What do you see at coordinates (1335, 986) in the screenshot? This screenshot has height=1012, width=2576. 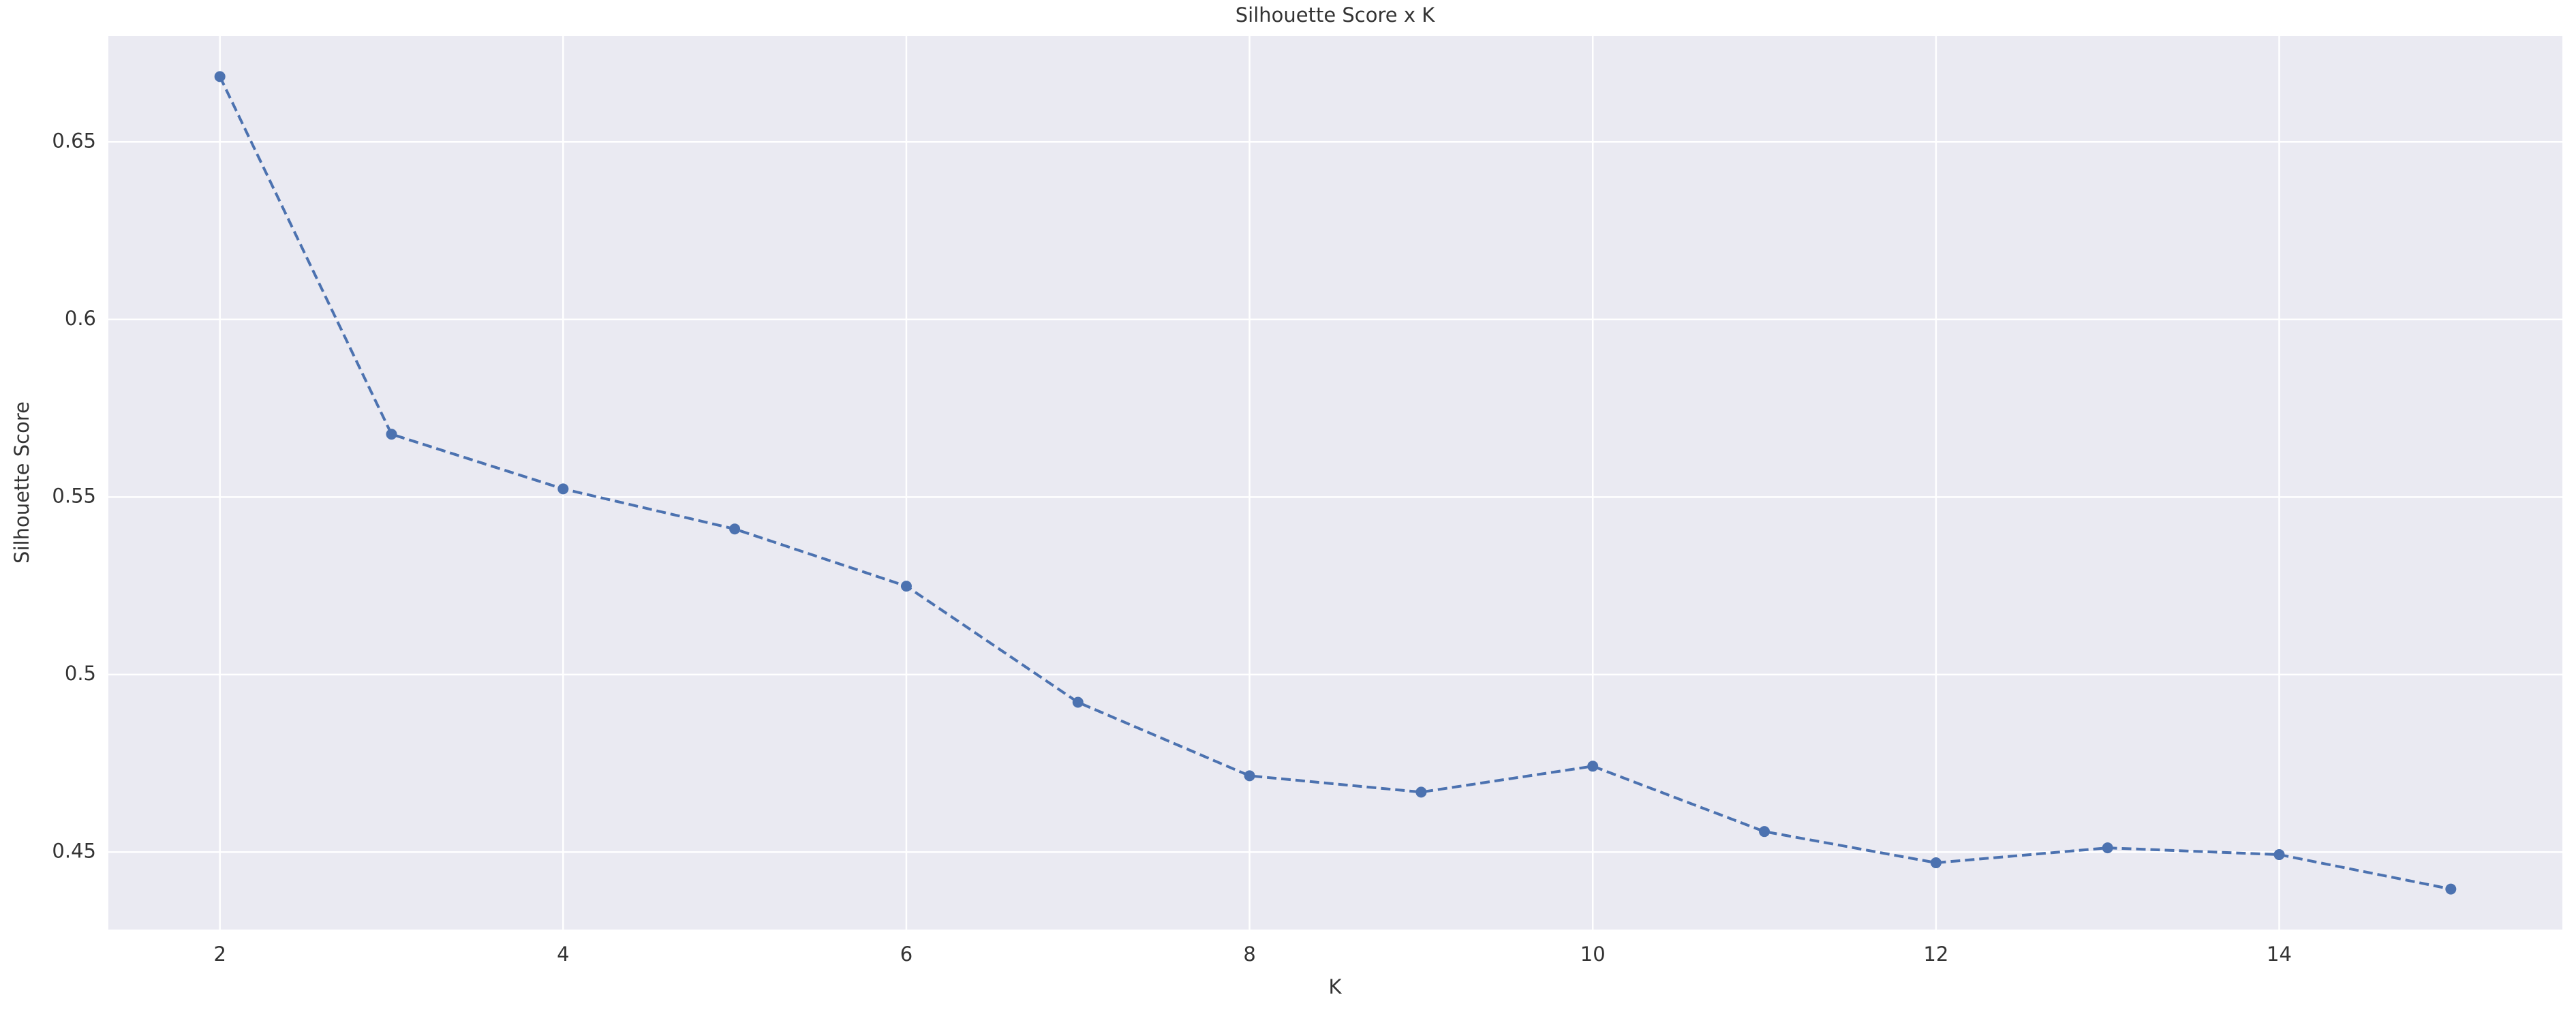 I see `x-axis-label: K` at bounding box center [1335, 986].